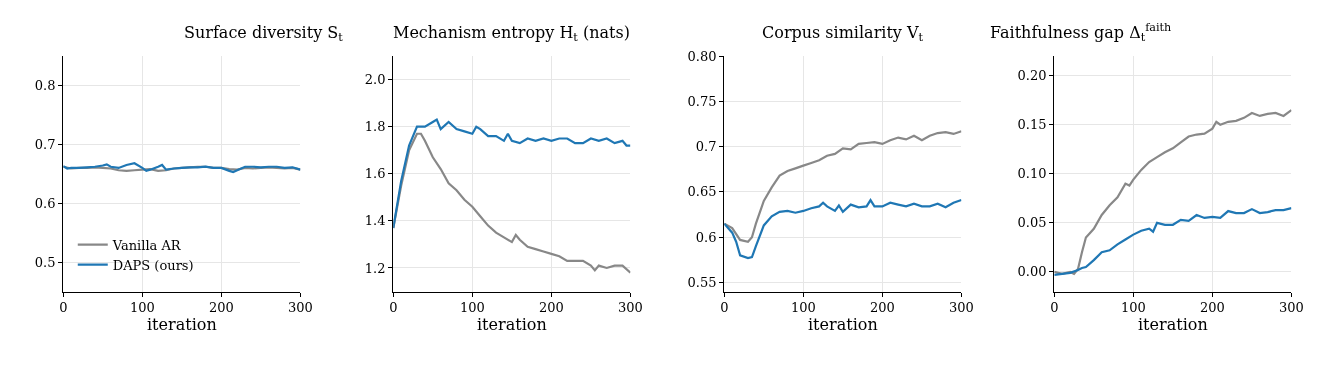  Describe the element at coordinates (375, 174) in the screenshot. I see `y-tick-label: 1.6` at that location.